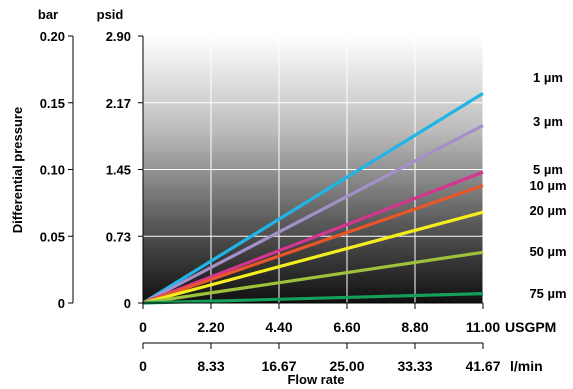 This screenshot has height=389, width=573. Describe the element at coordinates (483, 327) in the screenshot. I see `usgpm-tick-label: 11.00` at that location.